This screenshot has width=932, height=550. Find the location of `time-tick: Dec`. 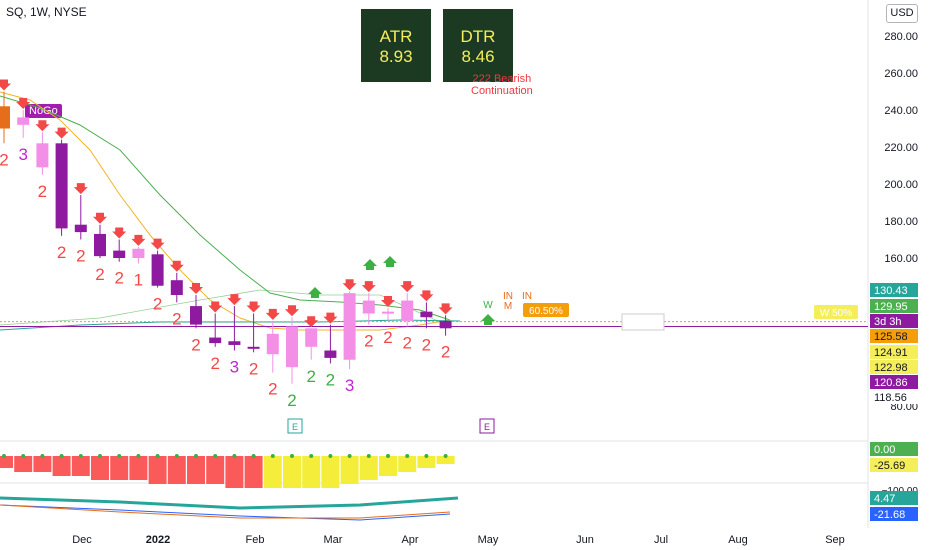

time-tick: Dec is located at coordinates (82, 540).